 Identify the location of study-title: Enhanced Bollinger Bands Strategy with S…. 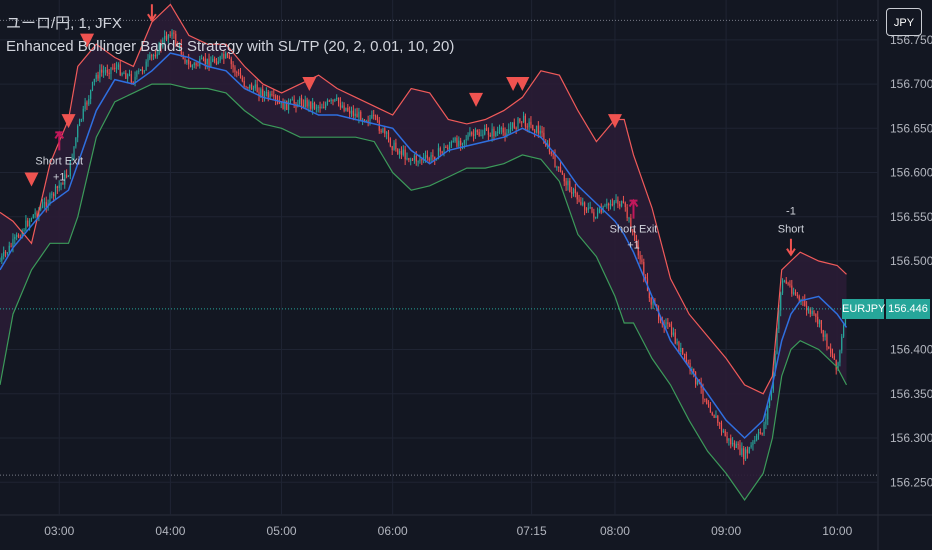
(230, 46).